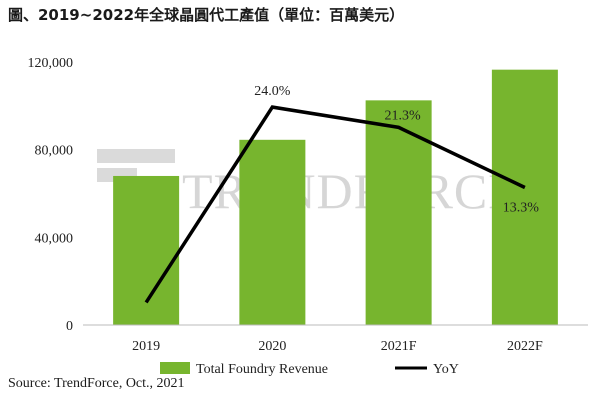  Describe the element at coordinates (51, 63) in the screenshot. I see `y-tick-label: 120,000` at that location.